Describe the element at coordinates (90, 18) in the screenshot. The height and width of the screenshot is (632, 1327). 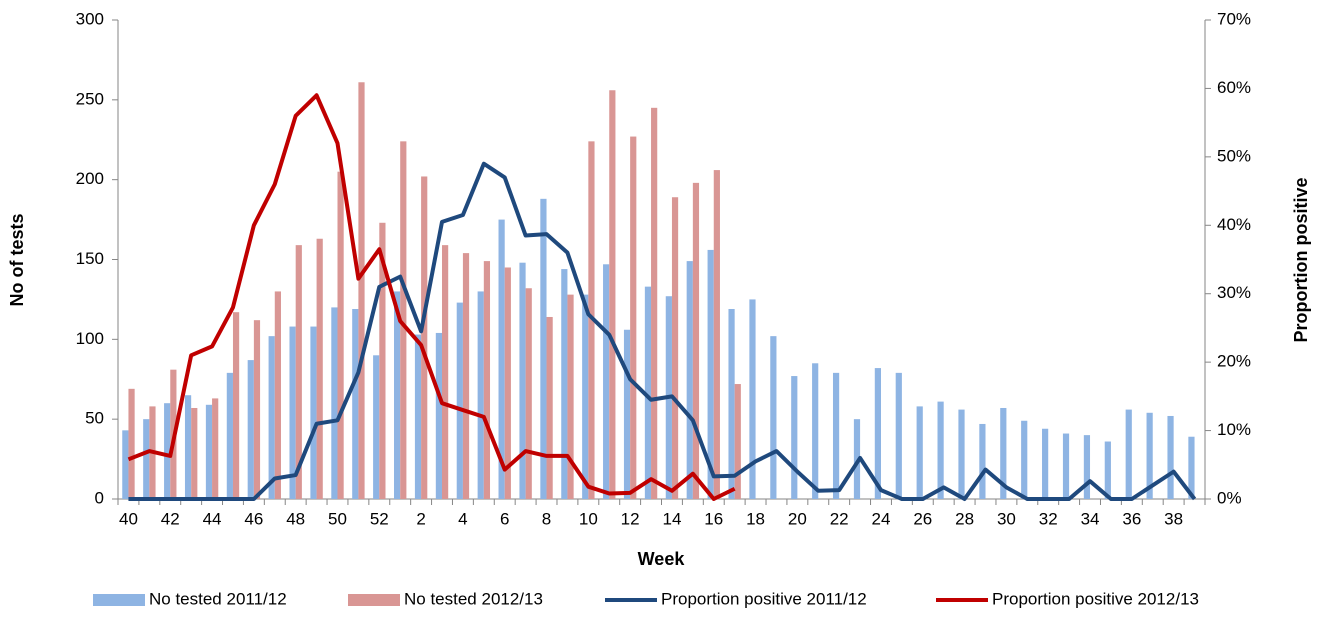
I see `y-tick-label: 300` at that location.